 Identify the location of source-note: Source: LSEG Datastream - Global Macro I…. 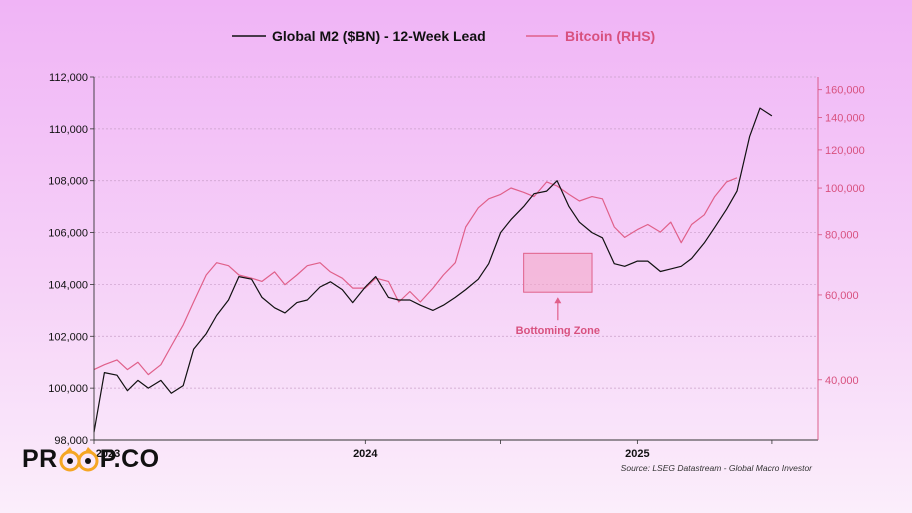
(716, 468).